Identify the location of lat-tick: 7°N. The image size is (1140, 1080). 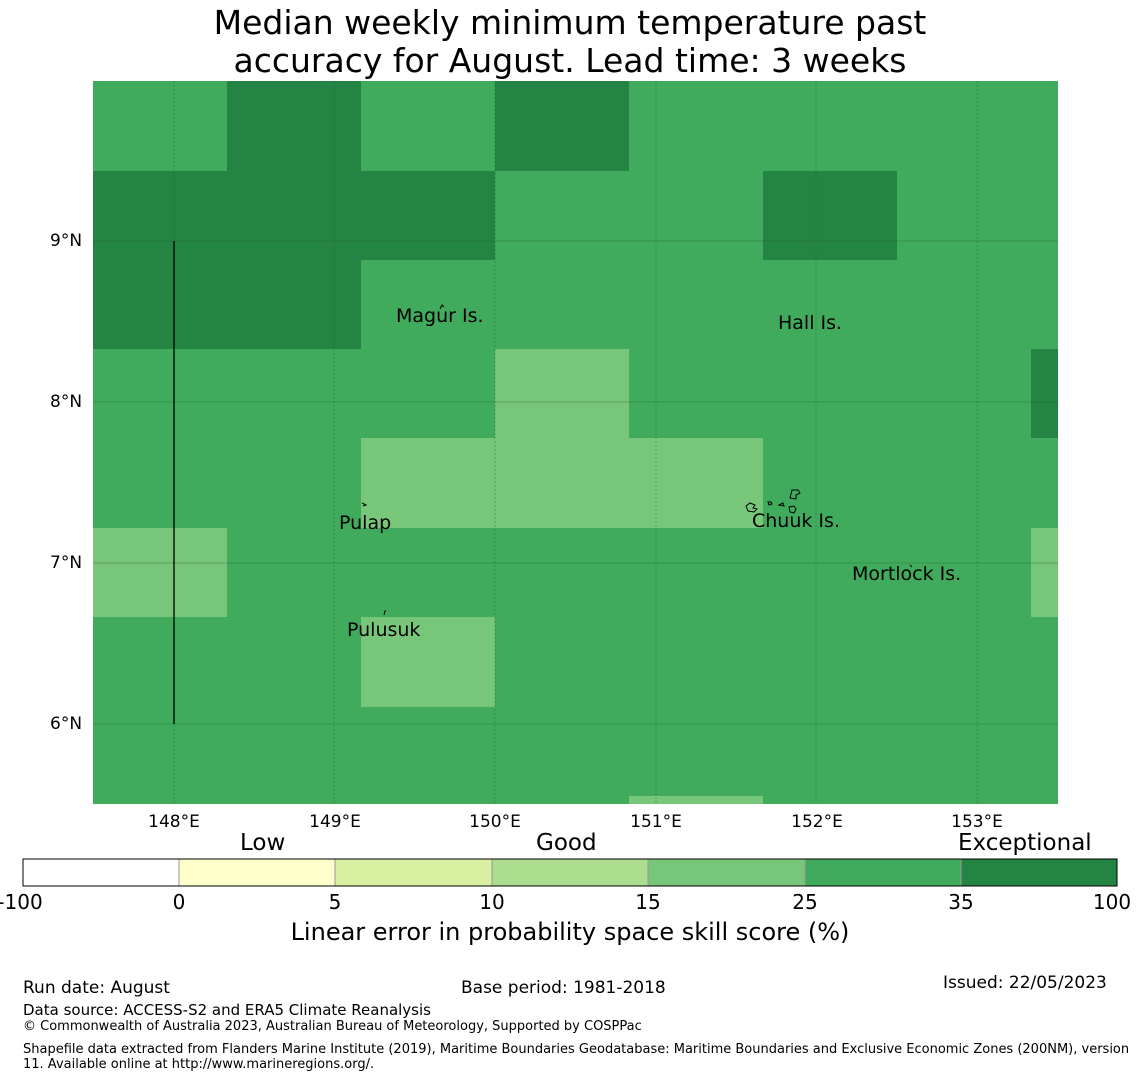
(66, 563).